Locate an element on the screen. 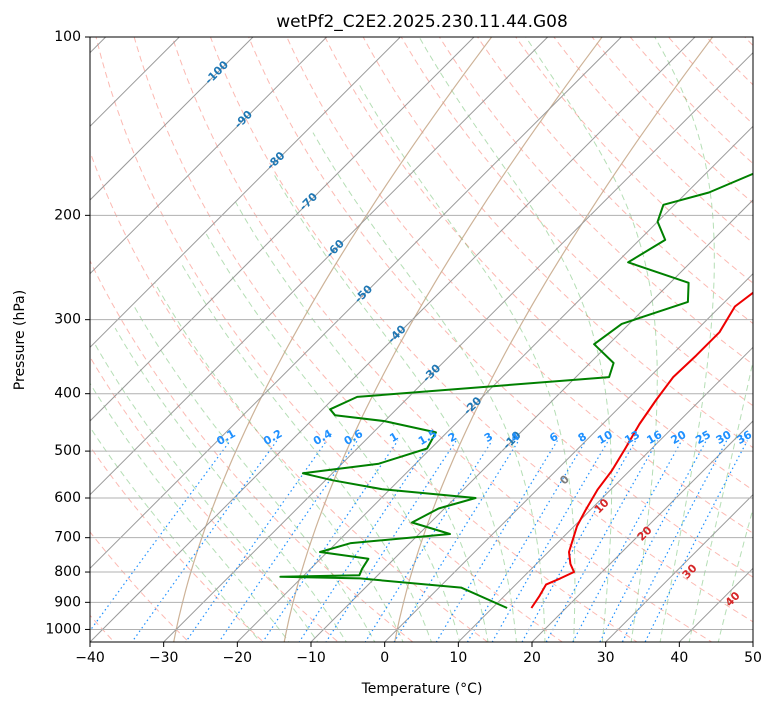 This screenshot has height=708, width=775. y-tick-label: 900 is located at coordinates (67, 602).